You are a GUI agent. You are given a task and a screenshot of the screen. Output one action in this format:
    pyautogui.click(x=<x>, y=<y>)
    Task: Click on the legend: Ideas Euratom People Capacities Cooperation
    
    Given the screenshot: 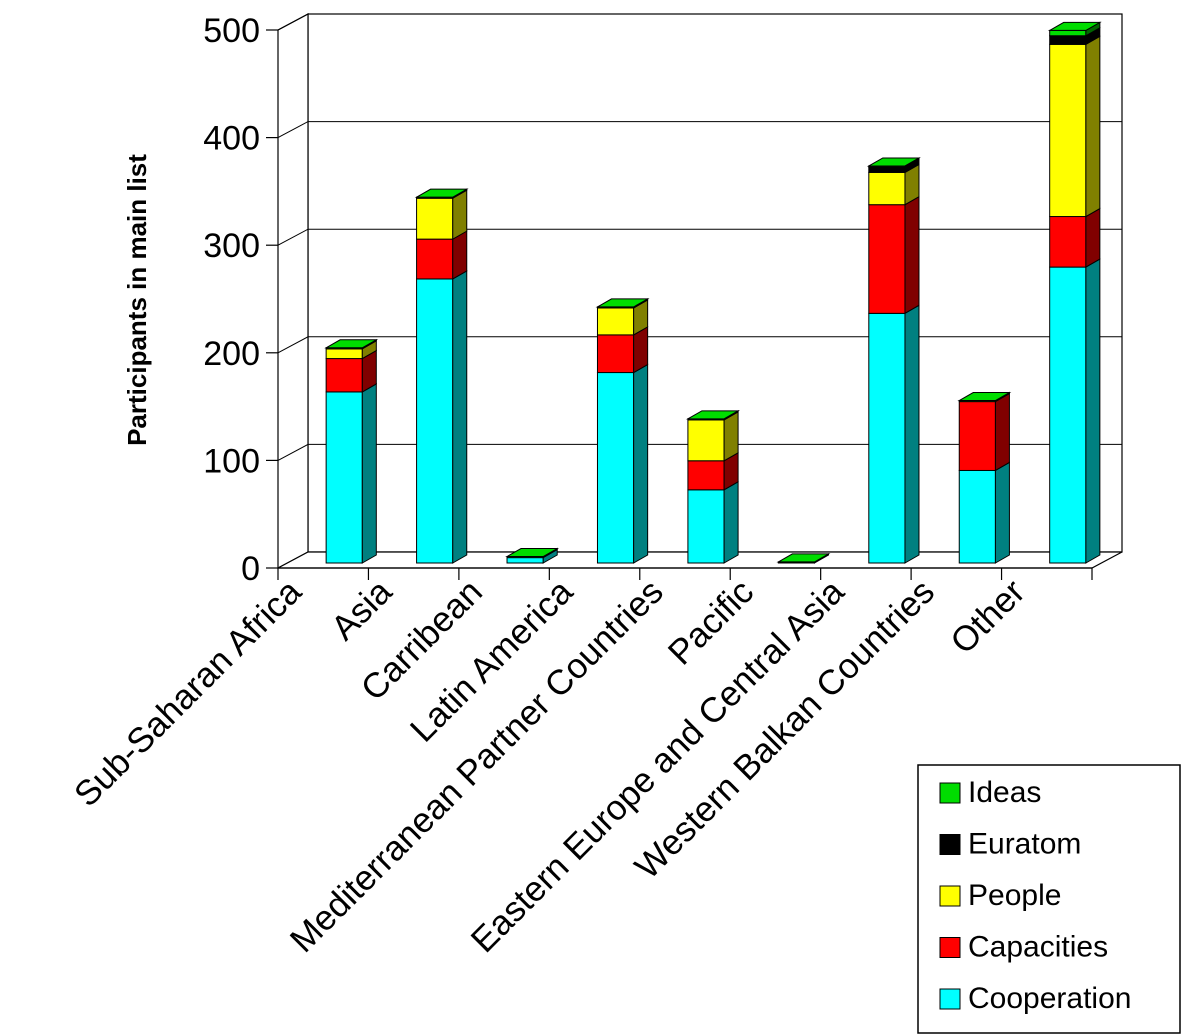 What is the action you would take?
    pyautogui.click(x=1049, y=899)
    